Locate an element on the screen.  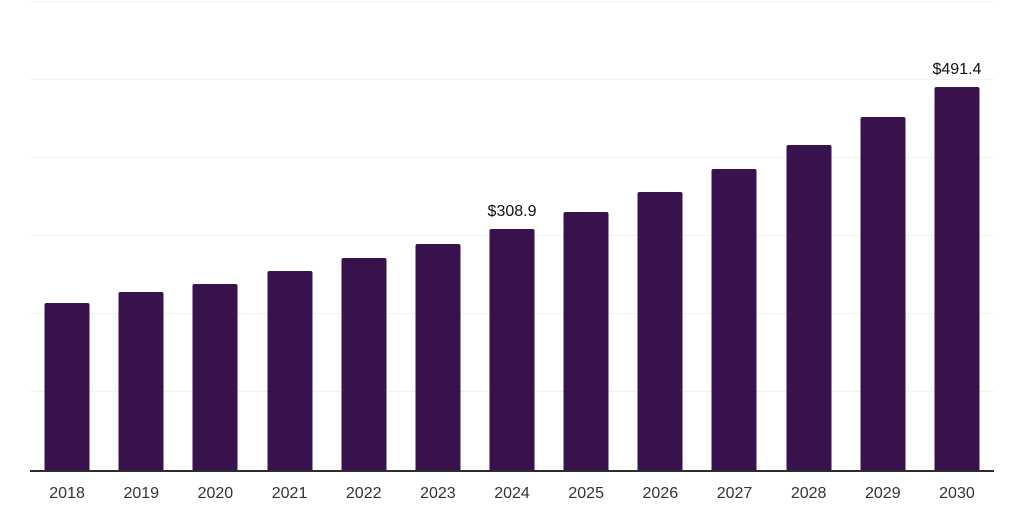
bar-slot-2028 is located at coordinates (809, 235).